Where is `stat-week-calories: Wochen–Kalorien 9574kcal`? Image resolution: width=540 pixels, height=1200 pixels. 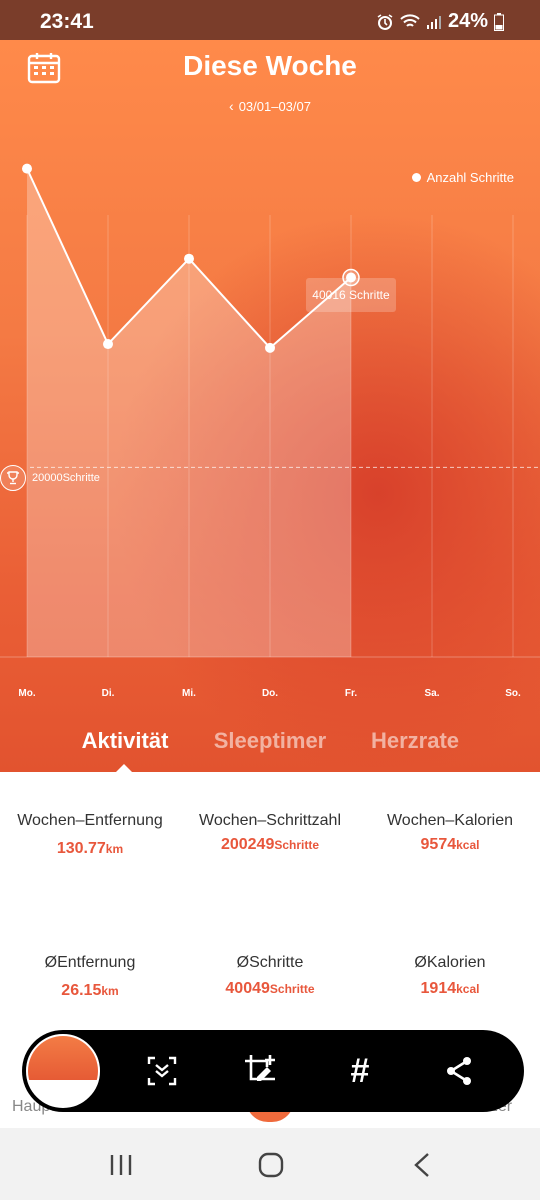 stat-week-calories: Wochen–Kalorien 9574kcal is located at coordinates (450, 833).